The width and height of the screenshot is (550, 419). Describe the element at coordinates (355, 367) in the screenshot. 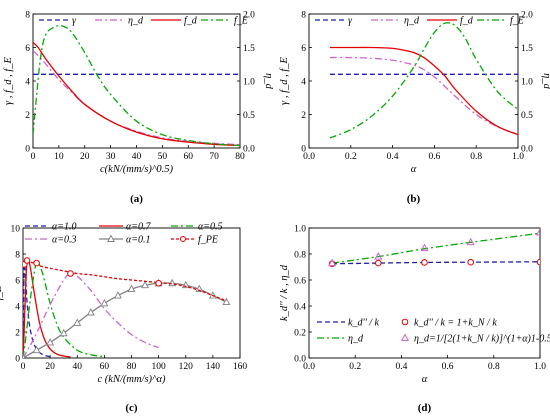

I see `x-tick-label: 0.2` at that location.